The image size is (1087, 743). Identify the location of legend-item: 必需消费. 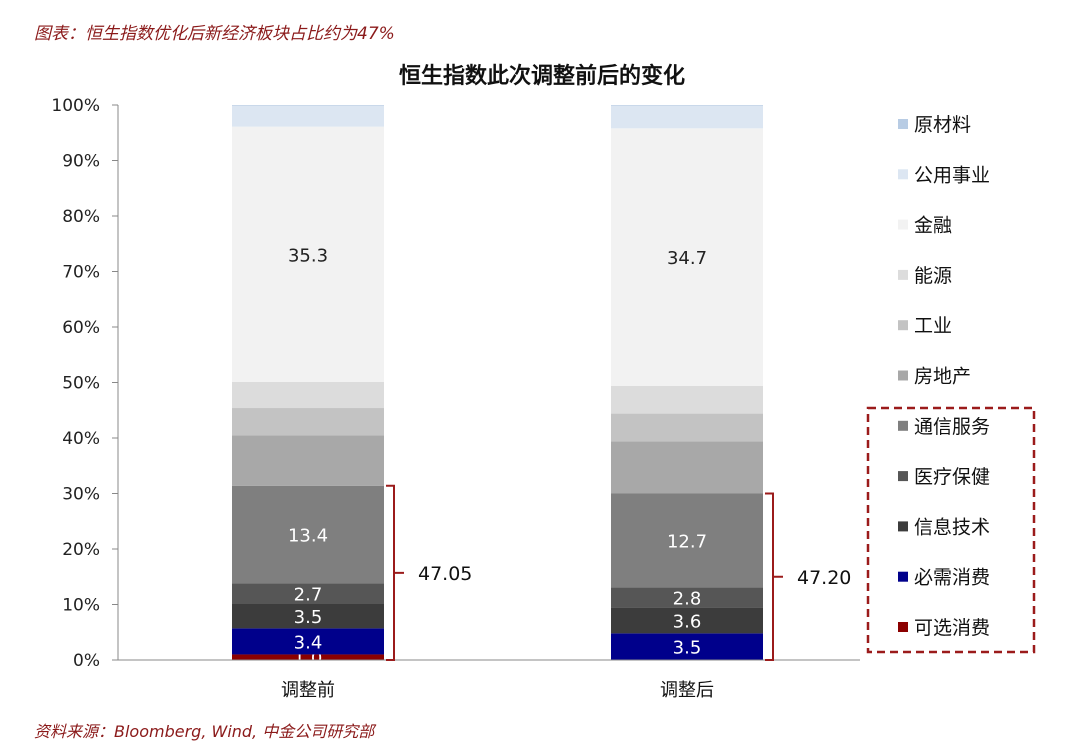
(944, 578).